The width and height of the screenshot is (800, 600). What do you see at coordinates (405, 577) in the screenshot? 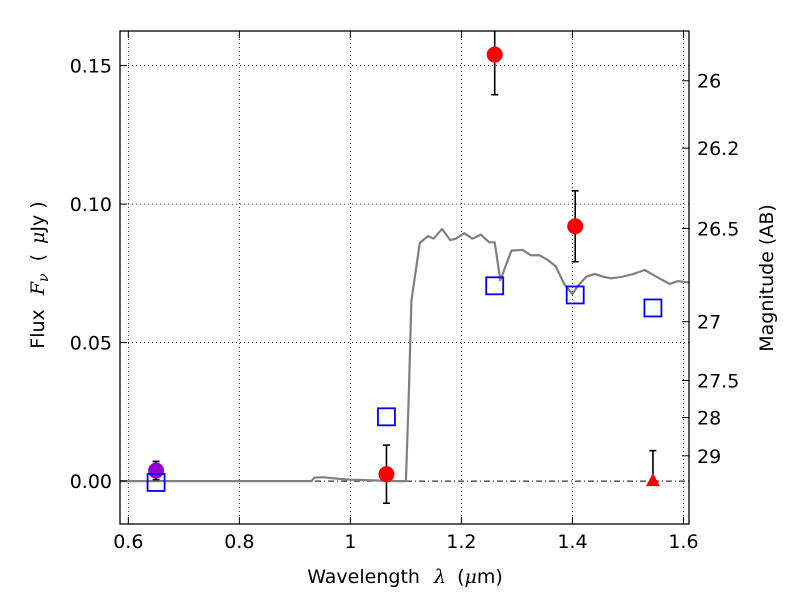
I see `x-axis-label: Wavelength λ (μm)` at bounding box center [405, 577].